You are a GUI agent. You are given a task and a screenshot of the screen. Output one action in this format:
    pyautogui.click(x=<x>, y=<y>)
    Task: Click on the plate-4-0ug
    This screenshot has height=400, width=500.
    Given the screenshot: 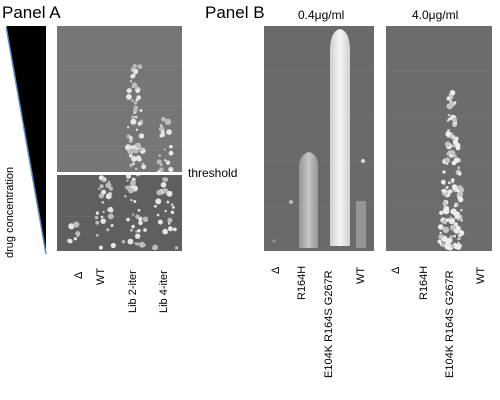 What is the action you would take?
    pyautogui.click(x=439, y=138)
    